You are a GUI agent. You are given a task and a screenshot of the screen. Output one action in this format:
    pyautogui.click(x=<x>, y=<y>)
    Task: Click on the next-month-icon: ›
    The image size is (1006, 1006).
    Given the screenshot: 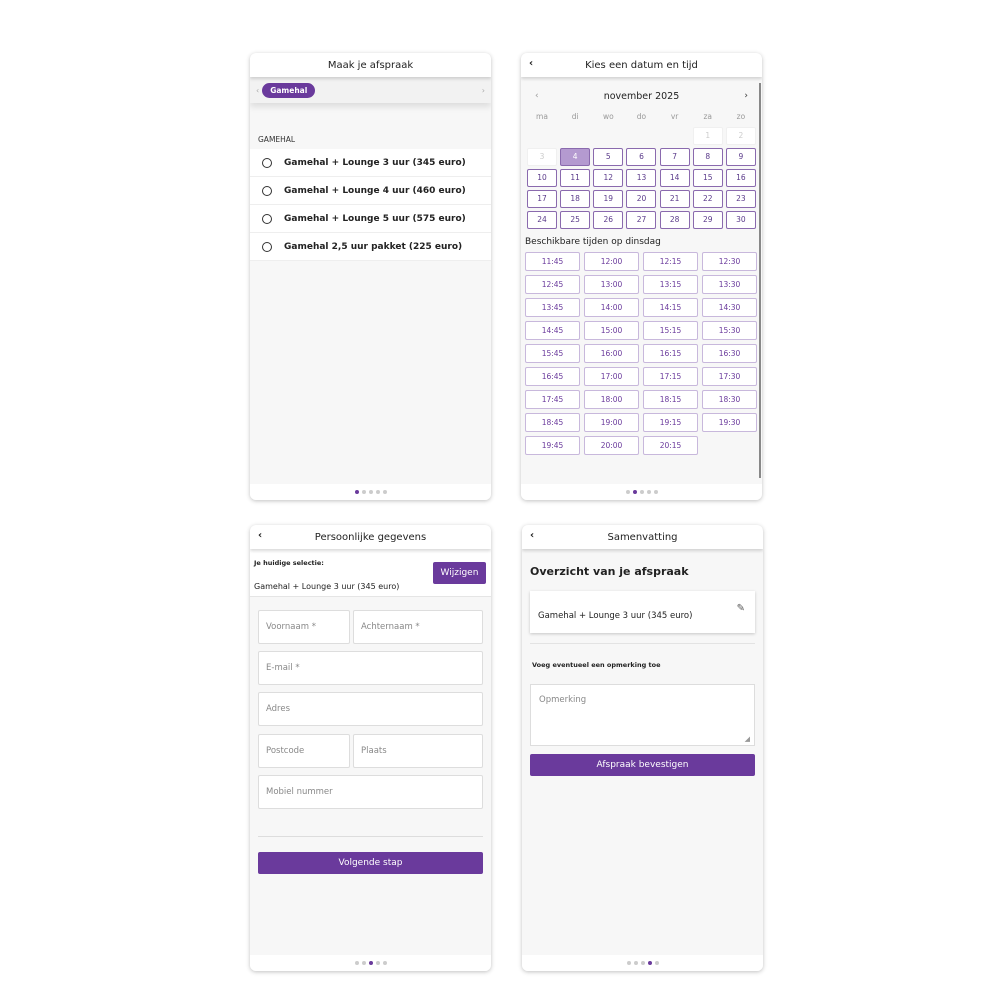 What is the action you would take?
    pyautogui.click(x=746, y=96)
    